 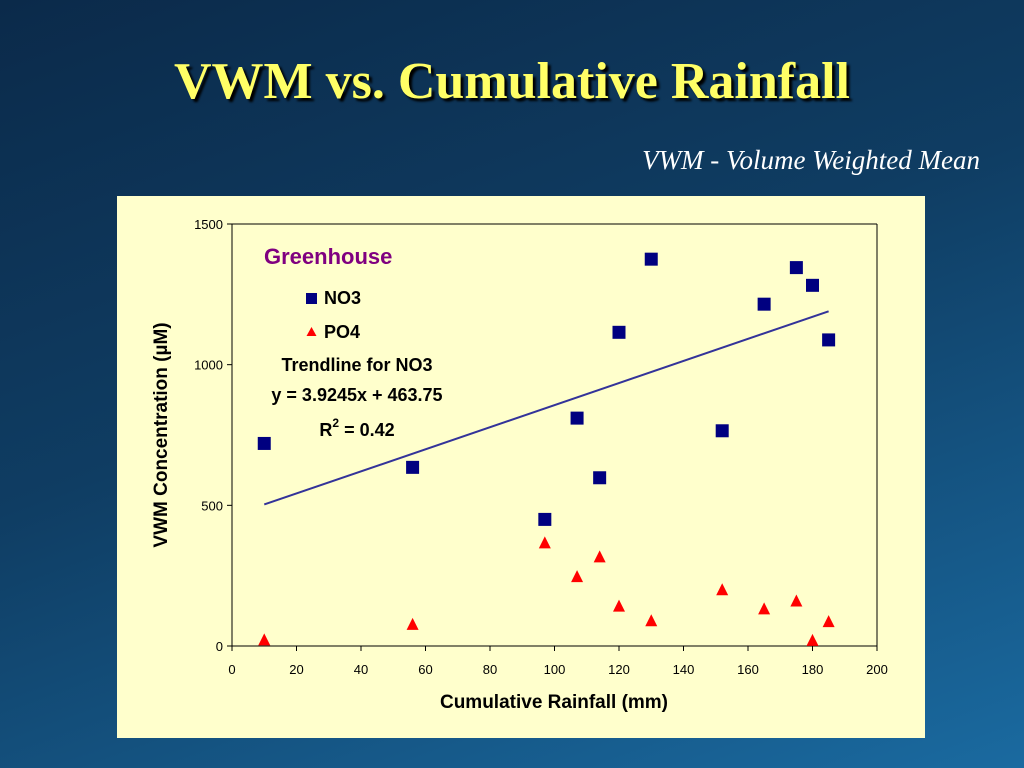 What do you see at coordinates (342, 332) in the screenshot?
I see `legend-po4-label: PO4` at bounding box center [342, 332].